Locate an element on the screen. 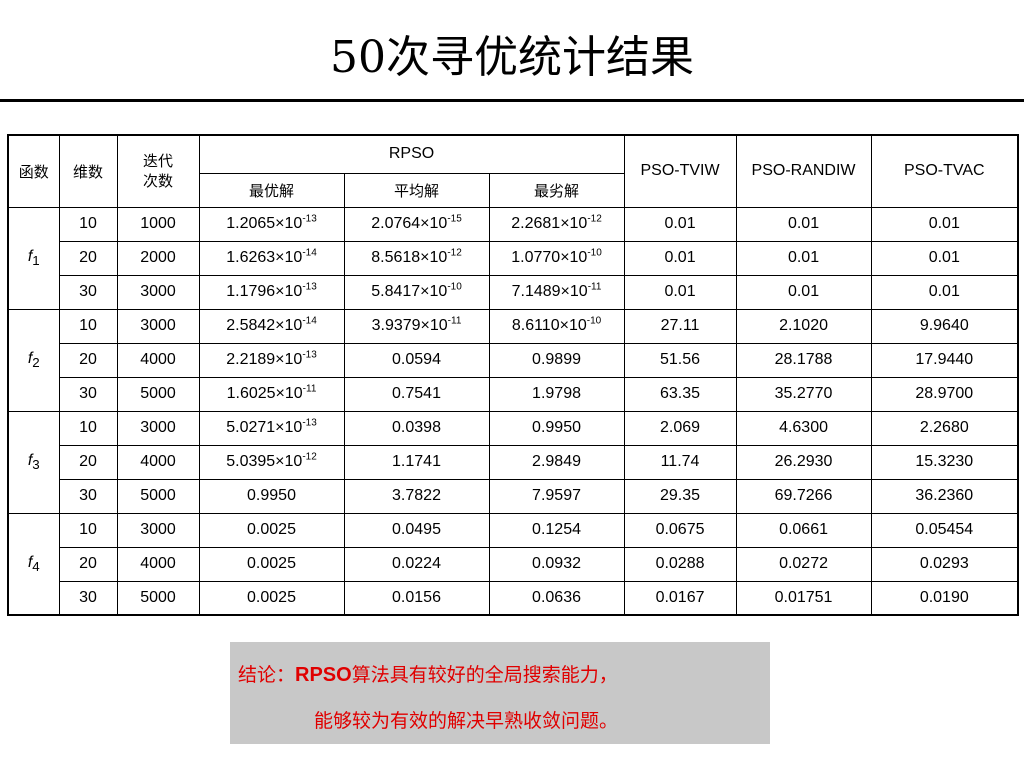 This screenshot has height=768, width=1024. header-pso-tvac: PSO-TVAC is located at coordinates (944, 171).